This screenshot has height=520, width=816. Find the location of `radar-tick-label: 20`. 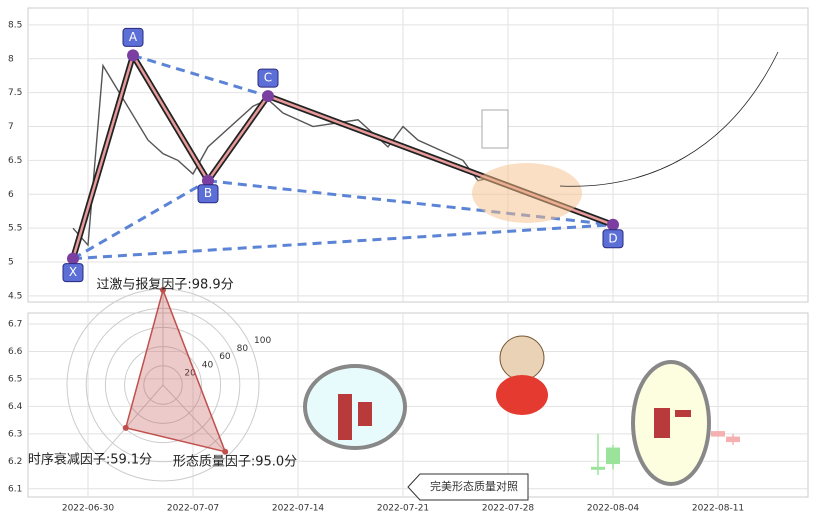

radar-tick-label: 20 is located at coordinates (190, 373).